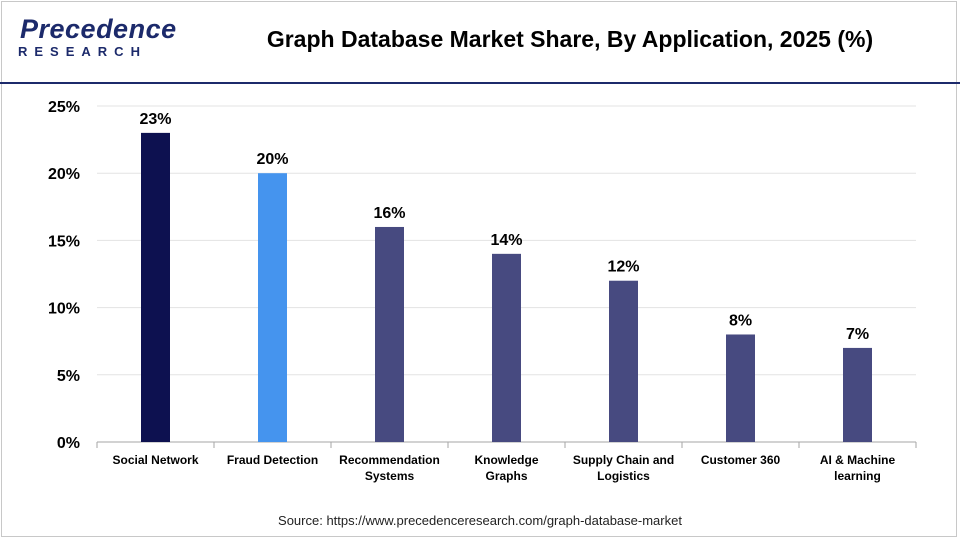 The height and width of the screenshot is (540, 960). Describe the element at coordinates (857, 334) in the screenshot. I see `data-label: 7%` at that location.